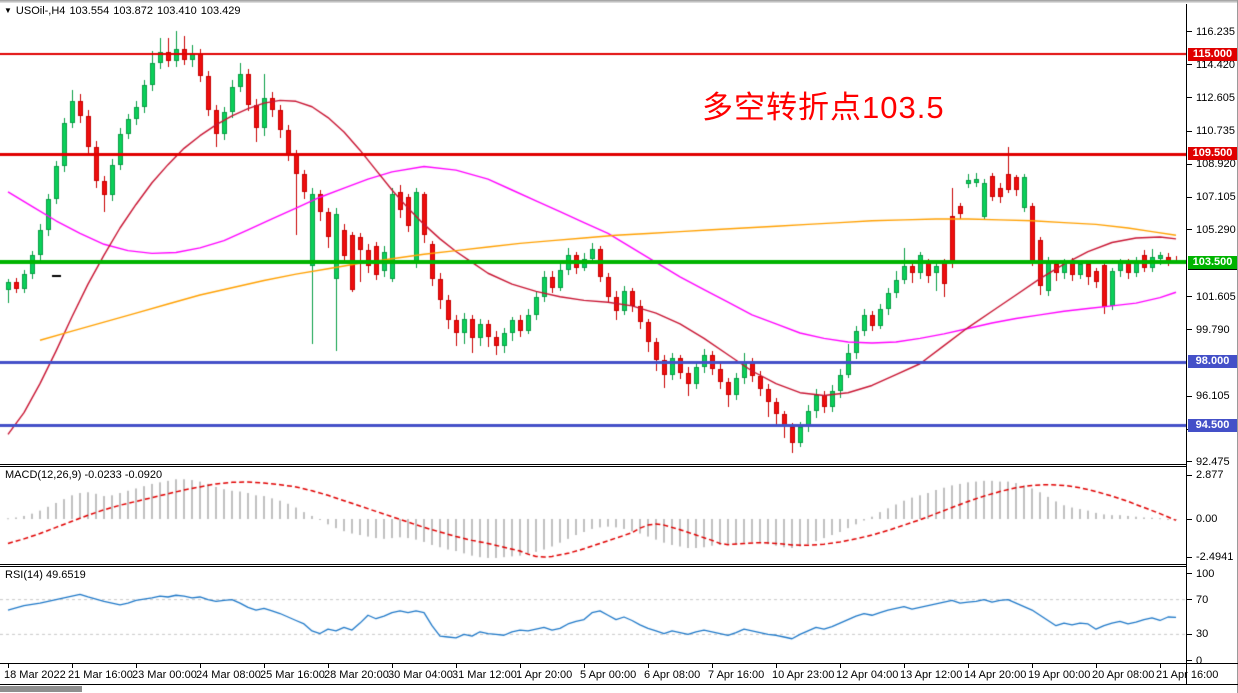  What do you see at coordinates (1216, 164) in the screenshot?
I see `price-tick-label: 108.920` at bounding box center [1216, 164].